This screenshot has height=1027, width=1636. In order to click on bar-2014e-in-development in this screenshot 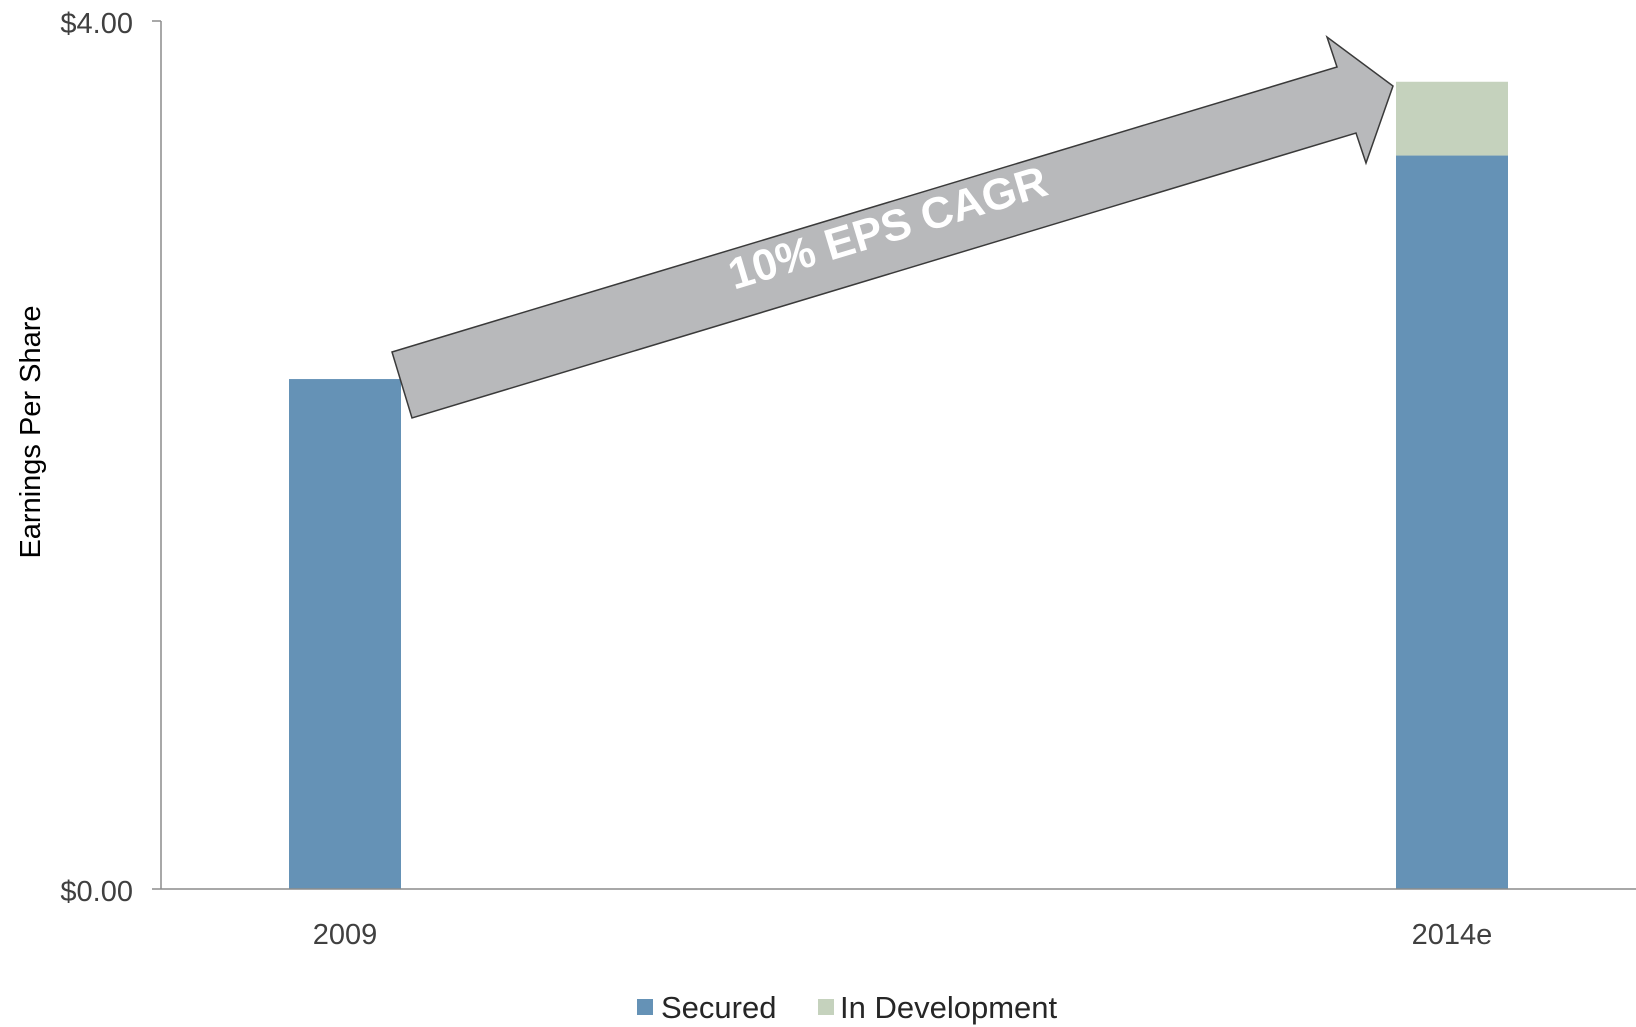, I will do `click(1452, 118)`.